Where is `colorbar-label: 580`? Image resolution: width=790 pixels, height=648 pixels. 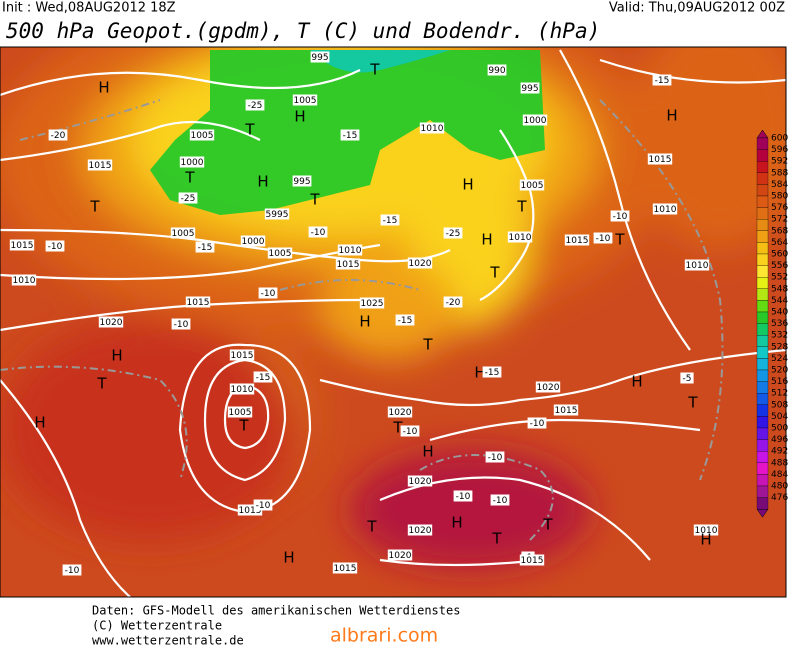
colorbar-label: 580 is located at coordinates (779, 197).